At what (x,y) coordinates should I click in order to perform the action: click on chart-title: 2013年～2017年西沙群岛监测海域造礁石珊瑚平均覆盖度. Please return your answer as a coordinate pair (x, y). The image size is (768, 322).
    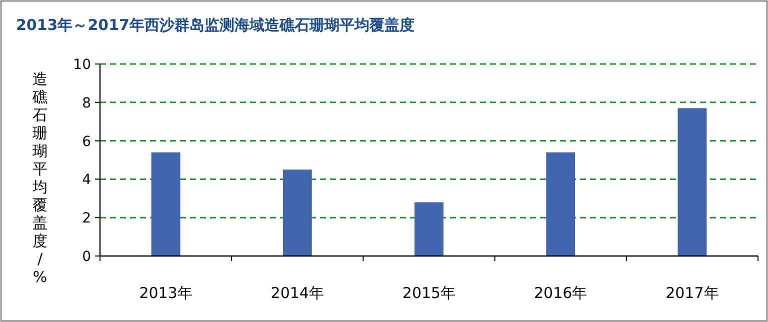
    Looking at the image, I should click on (215, 25).